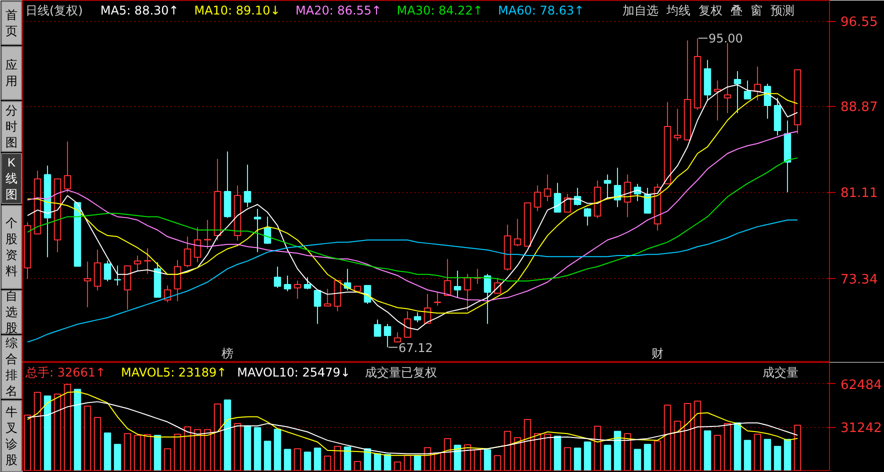  I want to click on annotation: 均线, so click(678, 11).